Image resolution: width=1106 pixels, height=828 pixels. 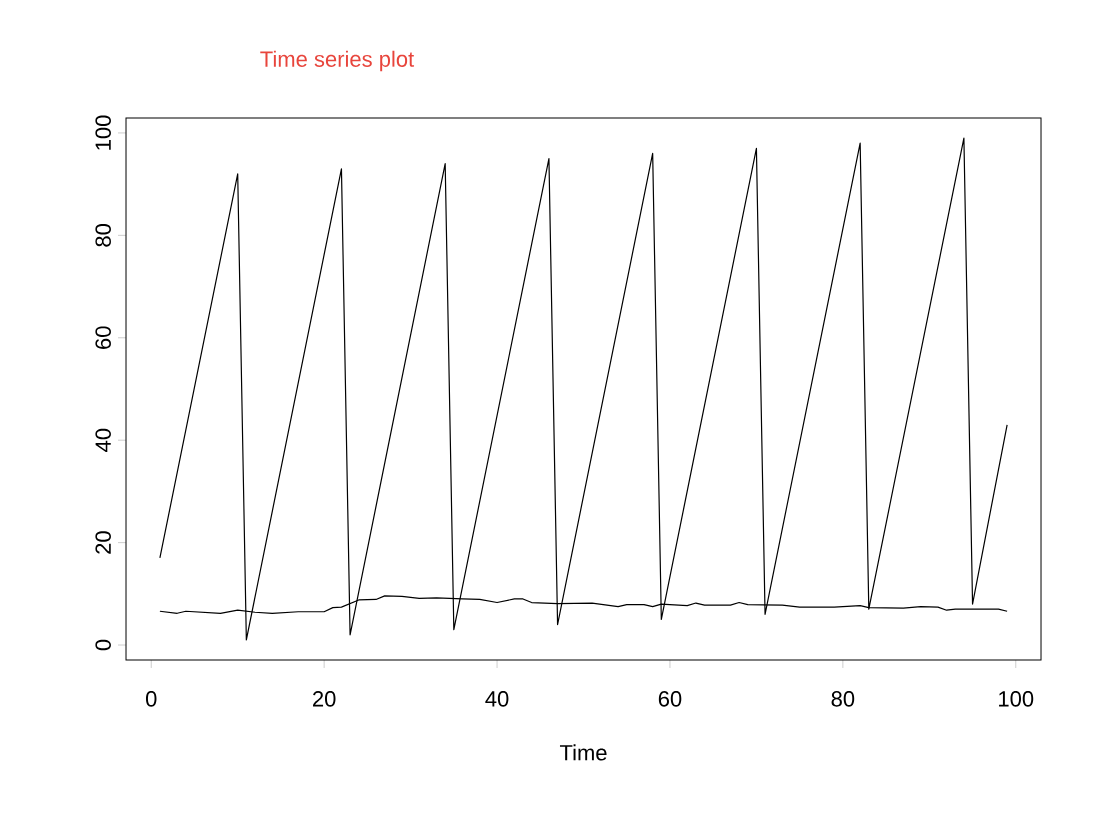 What do you see at coordinates (103, 337) in the screenshot?
I see `y-tick-label: 60` at bounding box center [103, 337].